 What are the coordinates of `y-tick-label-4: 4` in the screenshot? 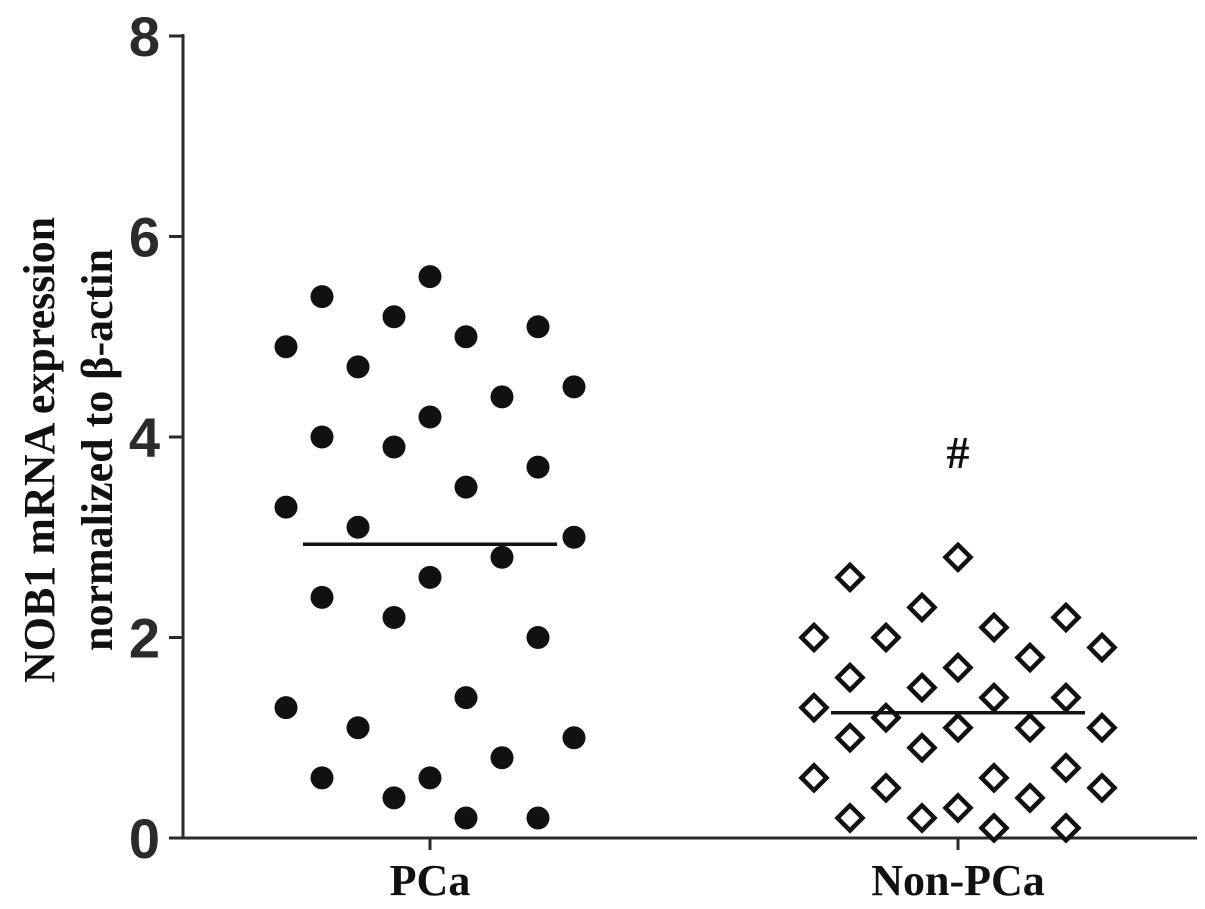 It's located at (144, 437).